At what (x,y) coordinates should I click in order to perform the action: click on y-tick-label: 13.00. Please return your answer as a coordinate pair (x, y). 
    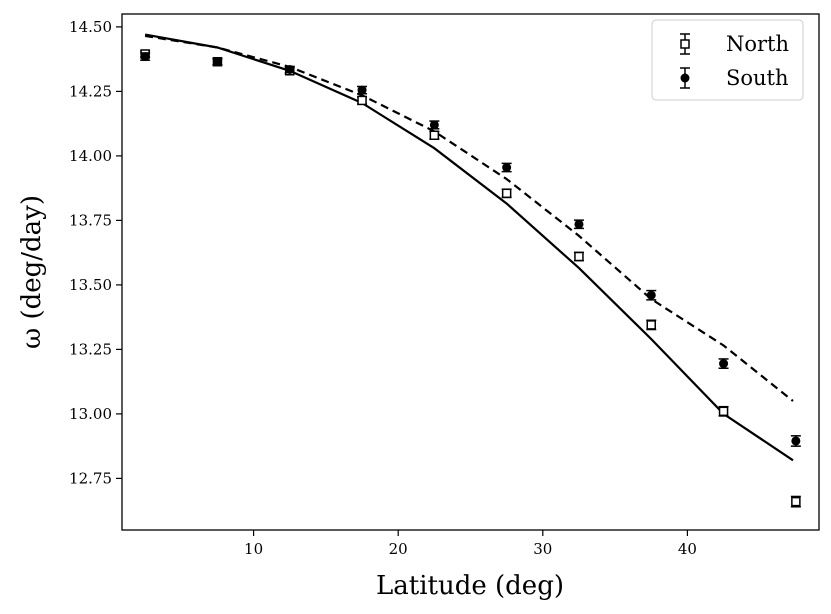
    Looking at the image, I should click on (90, 414).